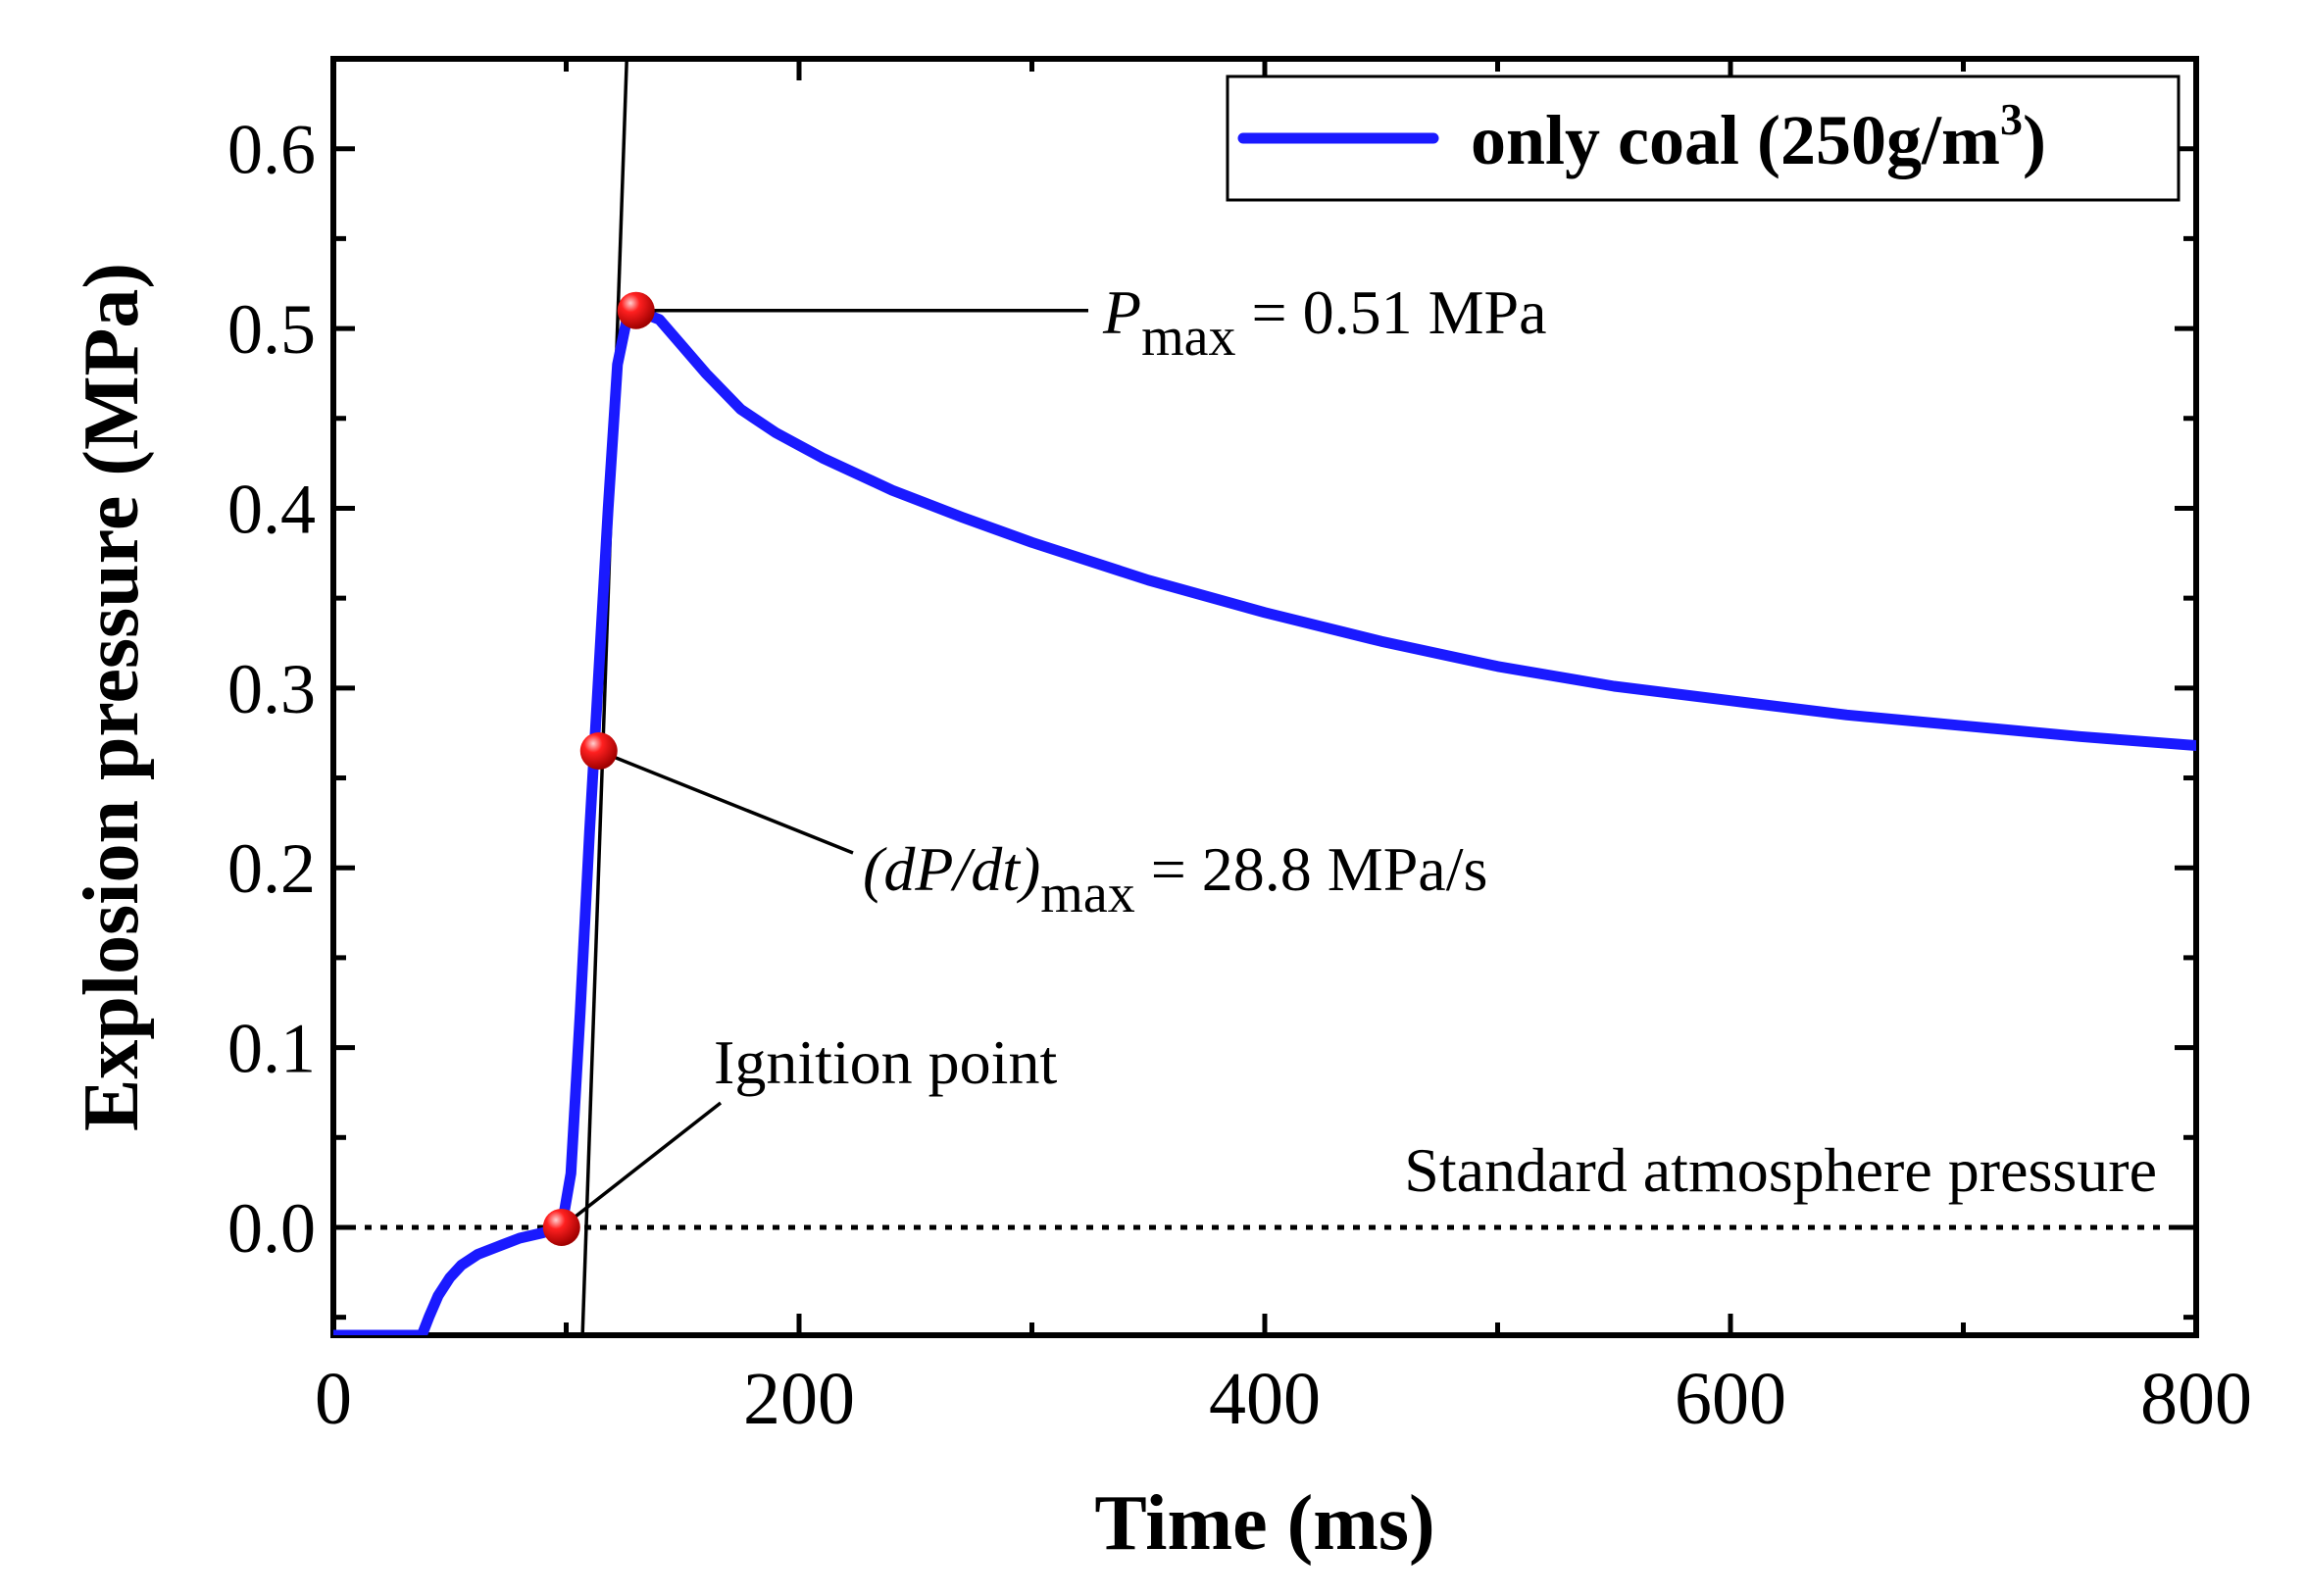  Describe the element at coordinates (272, 509) in the screenshot. I see `y-tick-label: 0.4` at that location.